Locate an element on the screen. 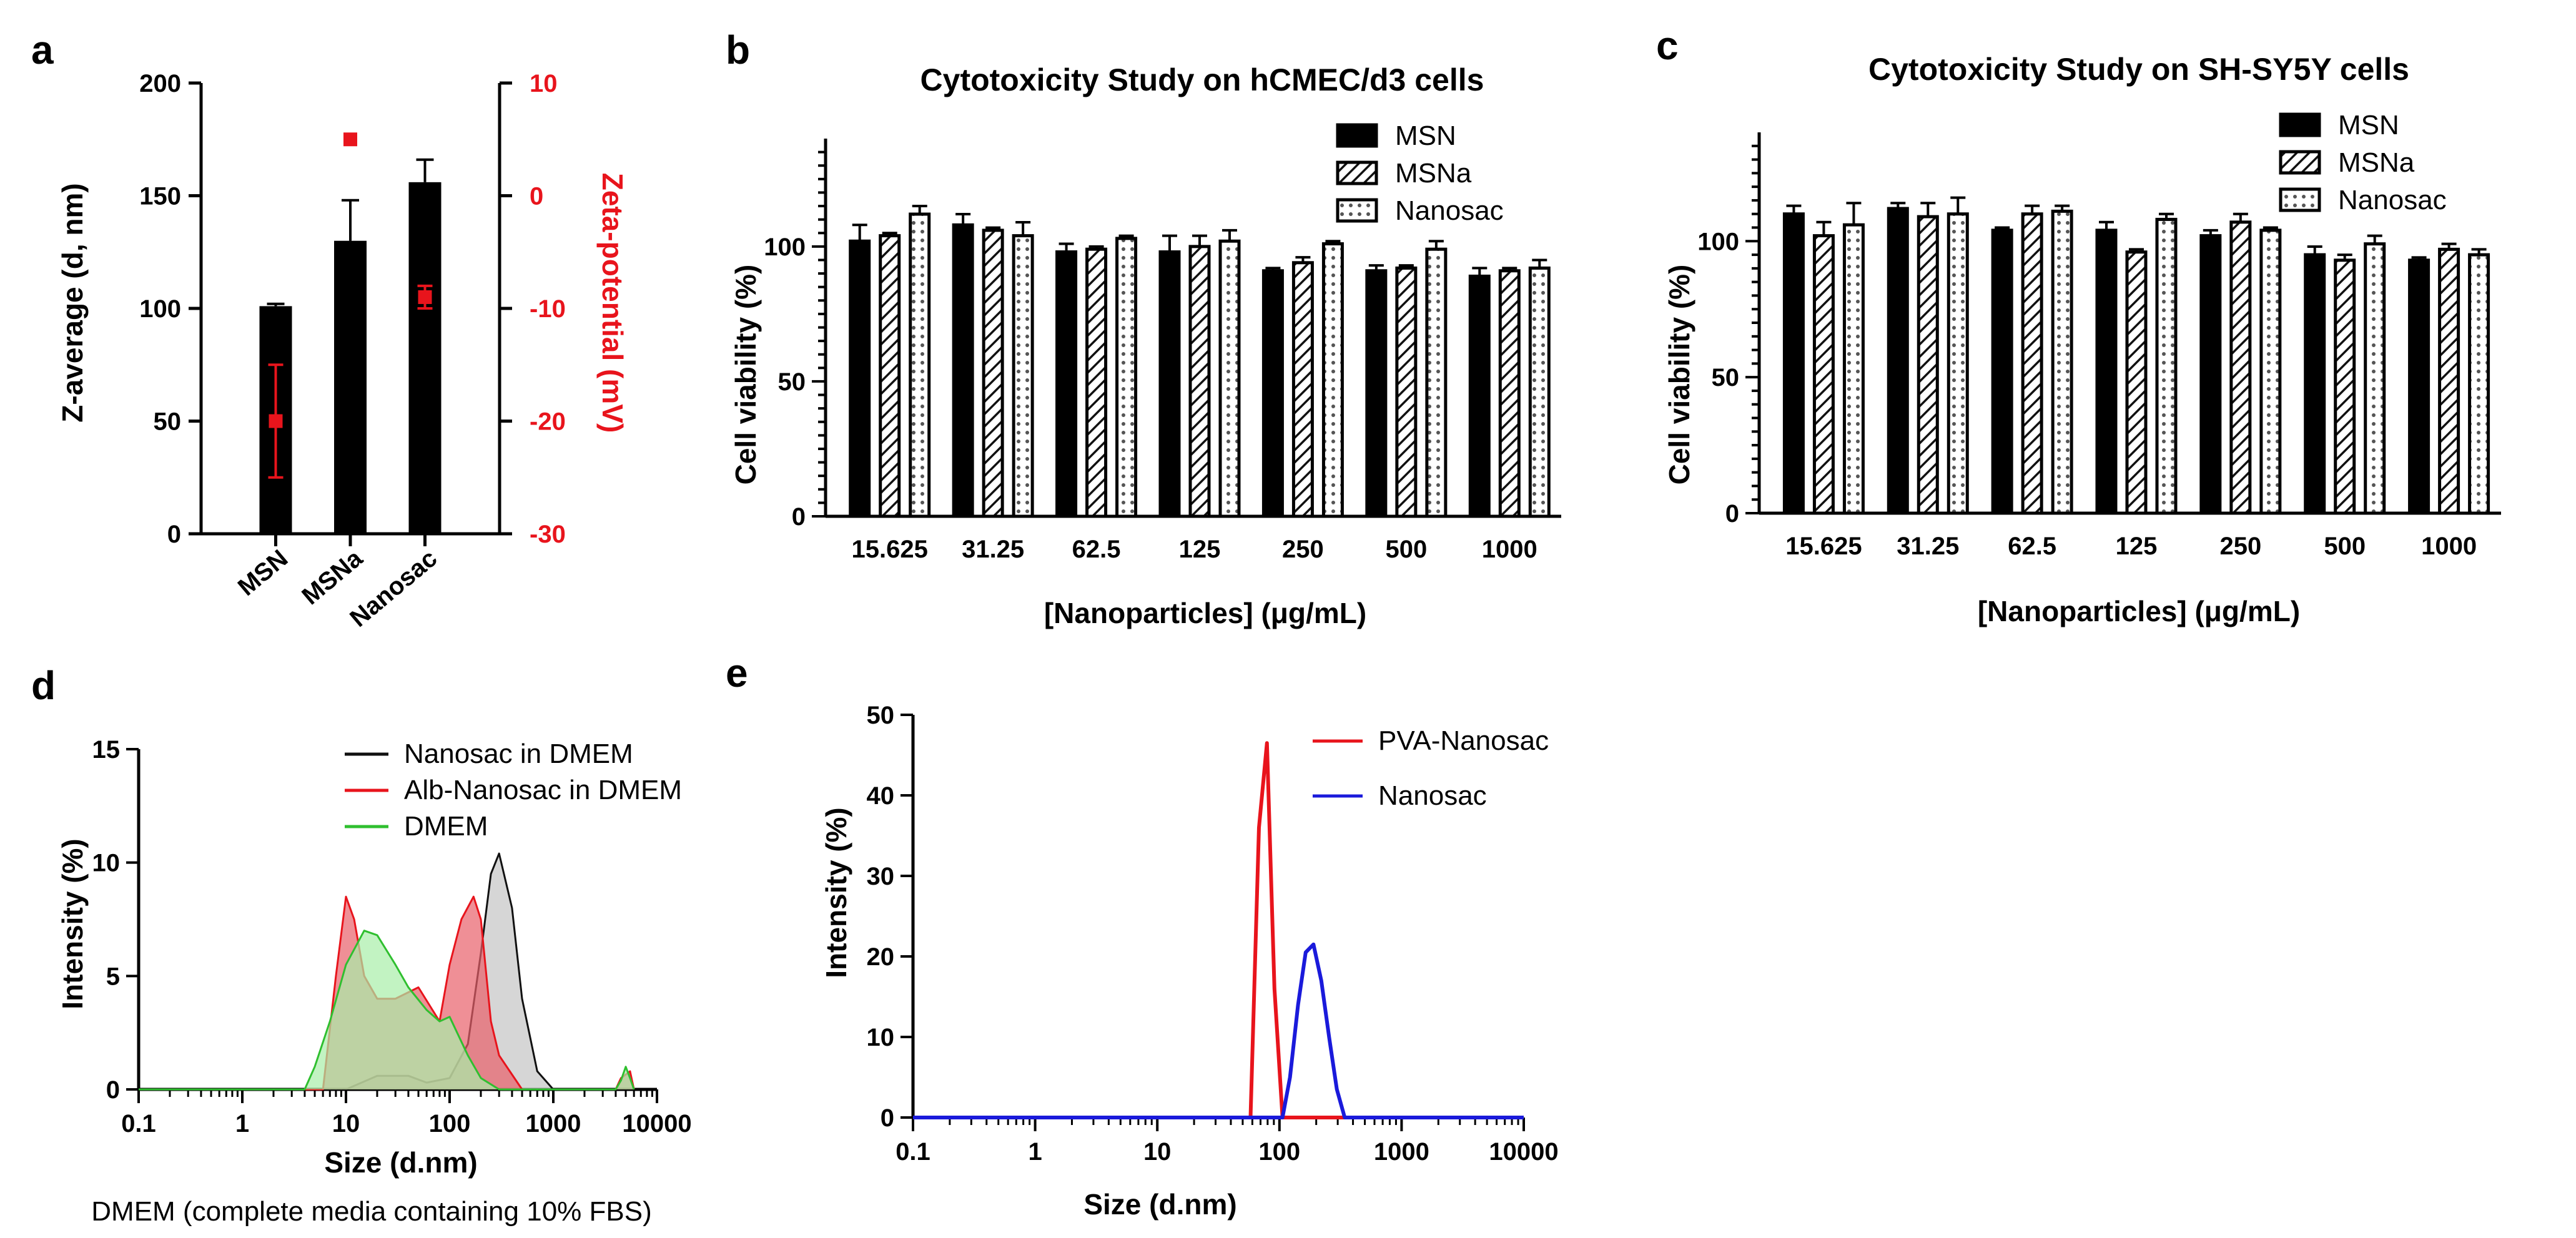  panel-d-area-dmem is located at coordinates (387, 1009).